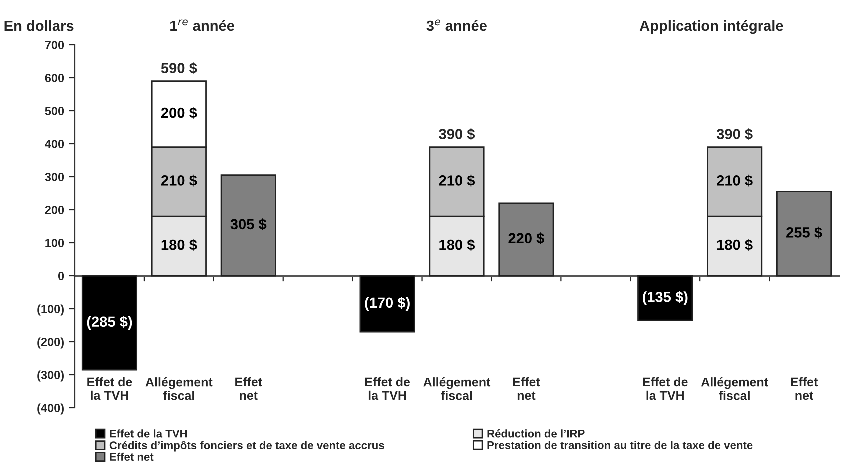 The image size is (841, 471). I want to click on y-tick-label: 200, so click(54, 210).